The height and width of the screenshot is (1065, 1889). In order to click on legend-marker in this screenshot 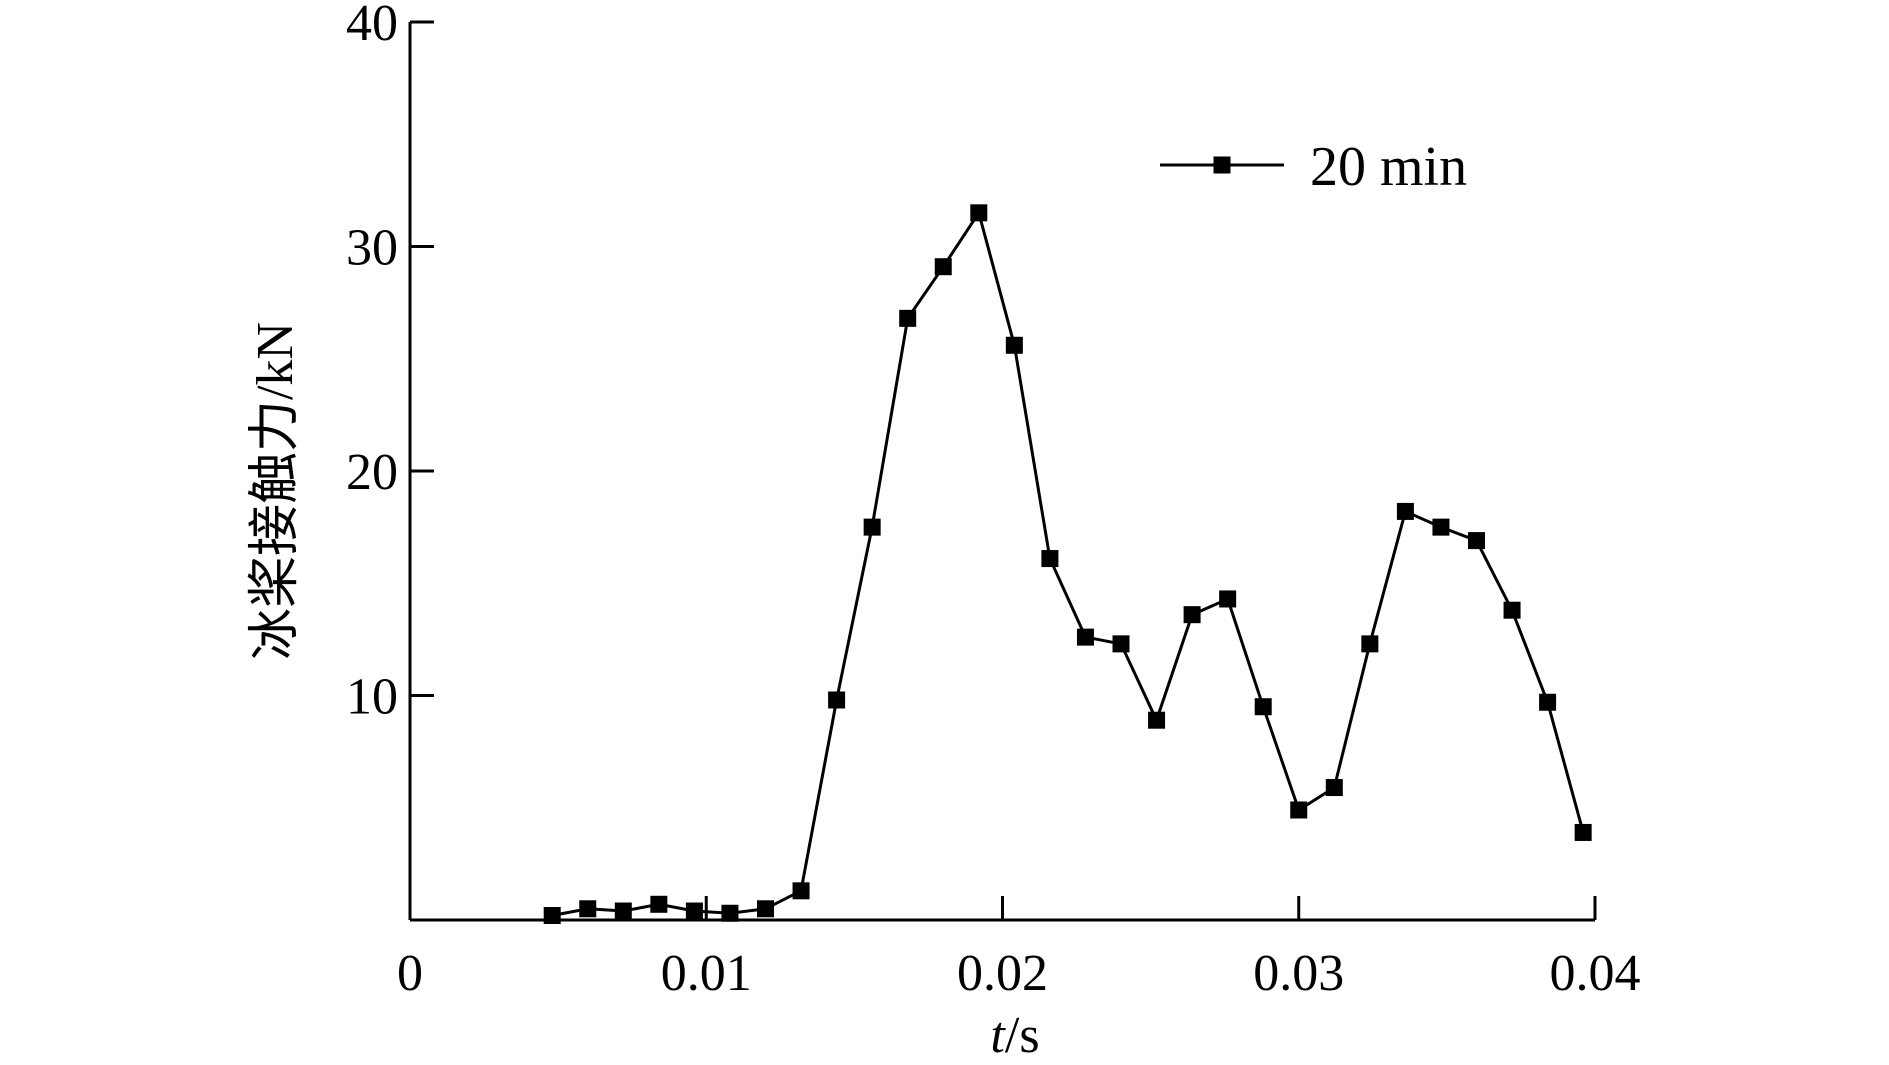, I will do `click(1222, 165)`.